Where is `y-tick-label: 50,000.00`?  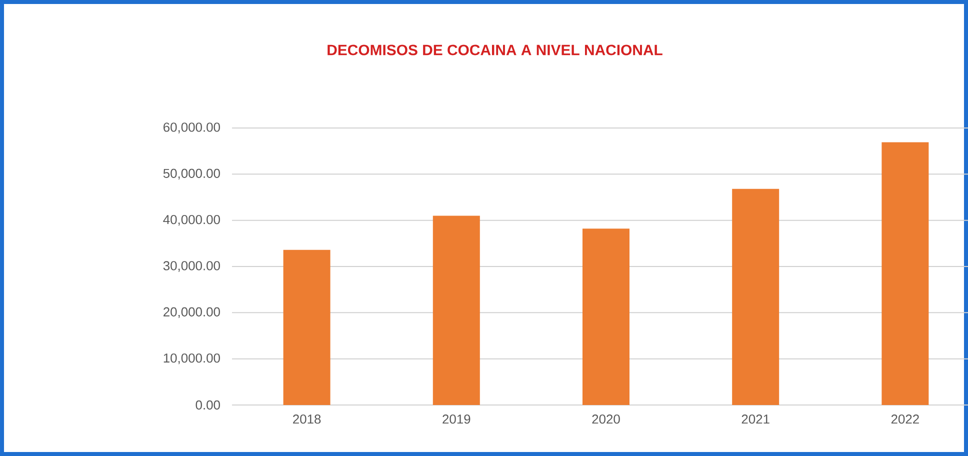
y-tick-label: 50,000.00 is located at coordinates (191, 174).